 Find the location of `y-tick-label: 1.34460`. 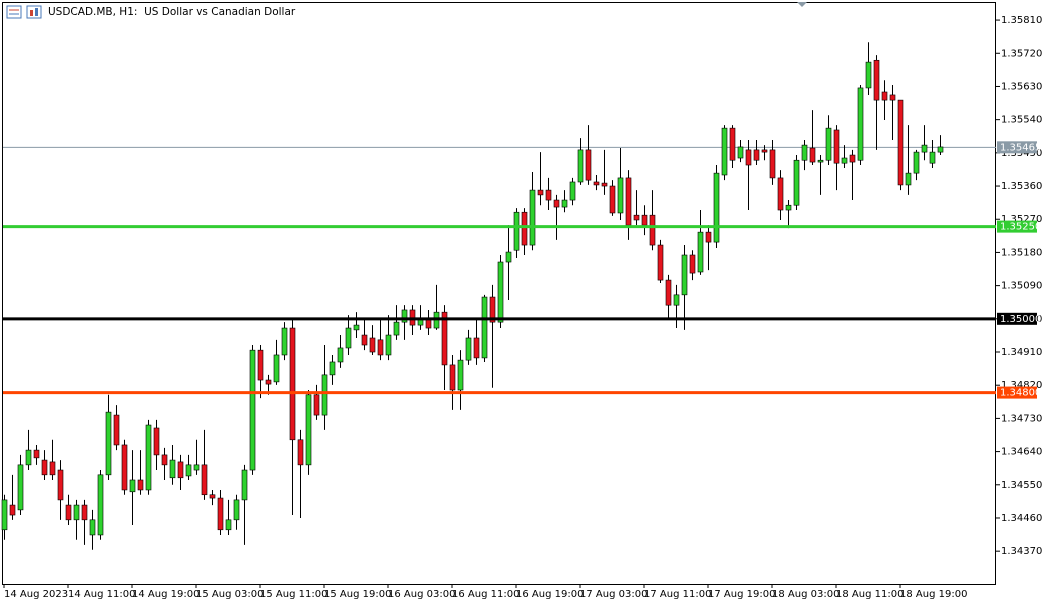

y-tick-label: 1.34460 is located at coordinates (1021, 518).